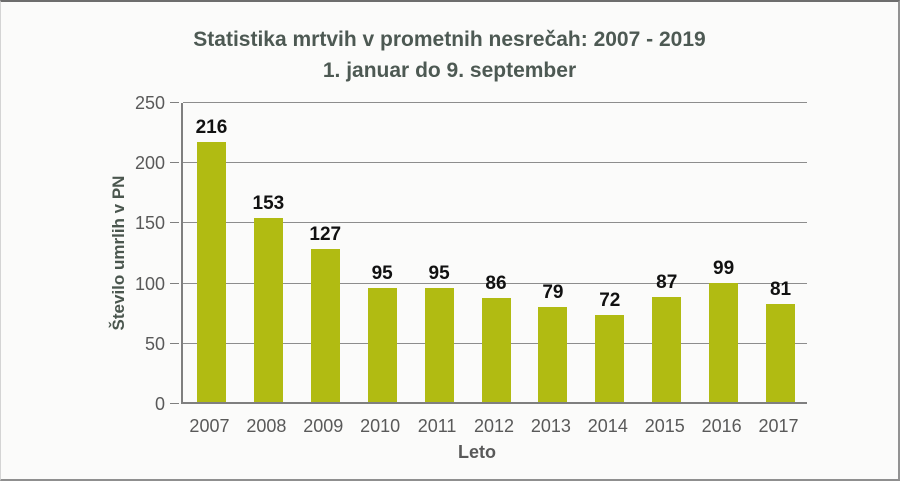 The image size is (900, 484). What do you see at coordinates (439, 273) in the screenshot?
I see `bar-value-label-2011: 95` at bounding box center [439, 273].